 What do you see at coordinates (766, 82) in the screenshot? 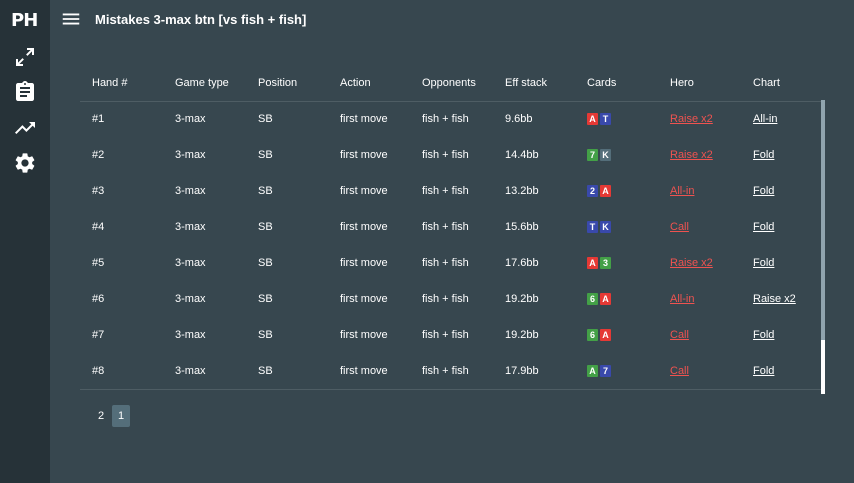
I see `column-header-chart: Chart` at bounding box center [766, 82].